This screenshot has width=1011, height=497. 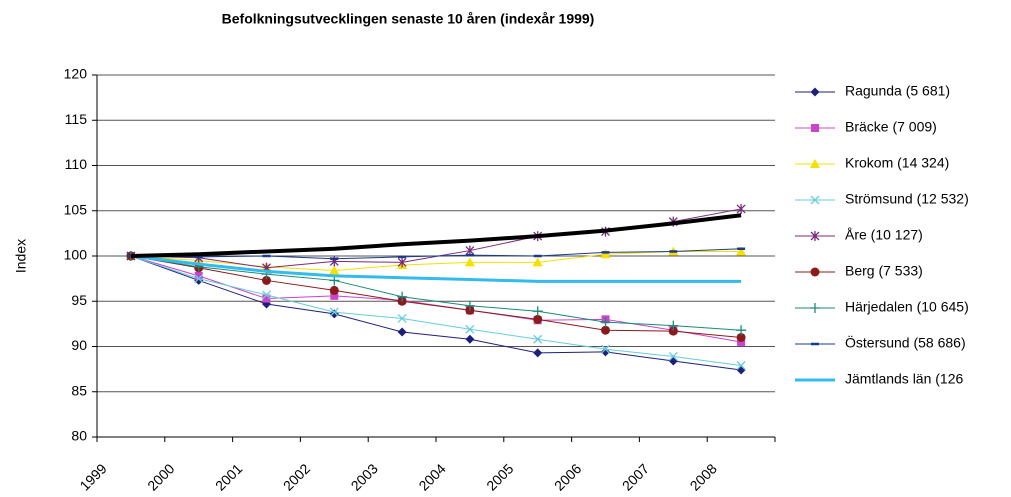 What do you see at coordinates (499, 476) in the screenshot?
I see `x-tick-label: 2005` at bounding box center [499, 476].